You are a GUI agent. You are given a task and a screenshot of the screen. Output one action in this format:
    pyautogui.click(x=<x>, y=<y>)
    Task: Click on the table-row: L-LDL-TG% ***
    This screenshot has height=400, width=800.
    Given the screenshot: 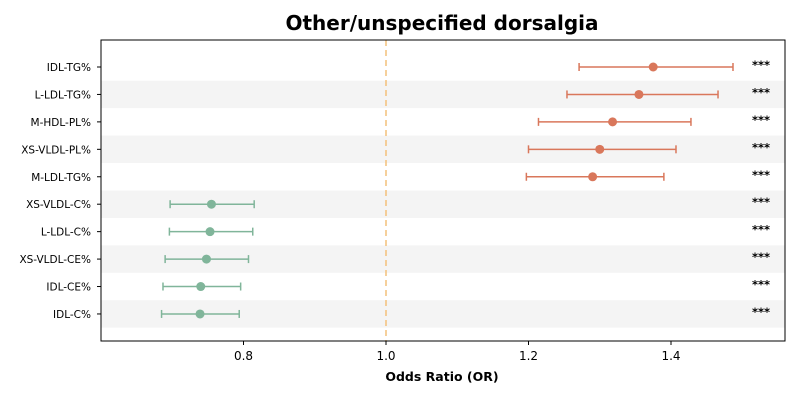 What is the action you would take?
    pyautogui.click(x=402, y=93)
    